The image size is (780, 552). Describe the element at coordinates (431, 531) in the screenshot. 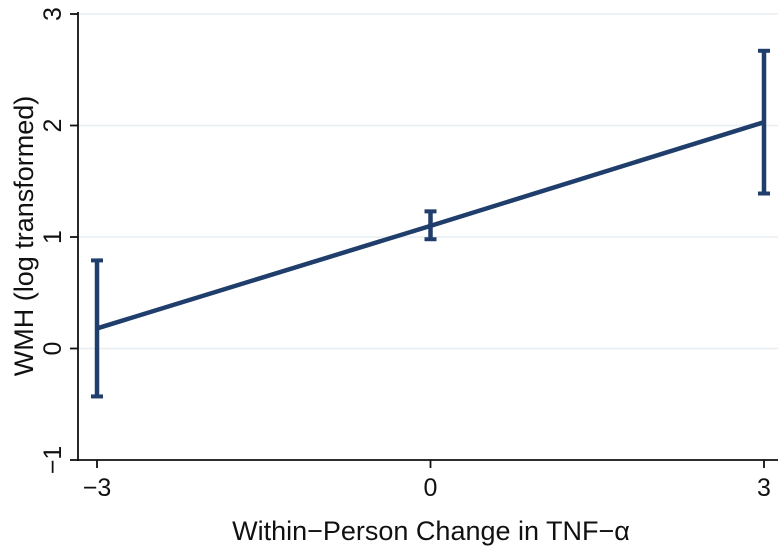

I see `x-axis-title: Within−Person Change in TNF−α` at that location.